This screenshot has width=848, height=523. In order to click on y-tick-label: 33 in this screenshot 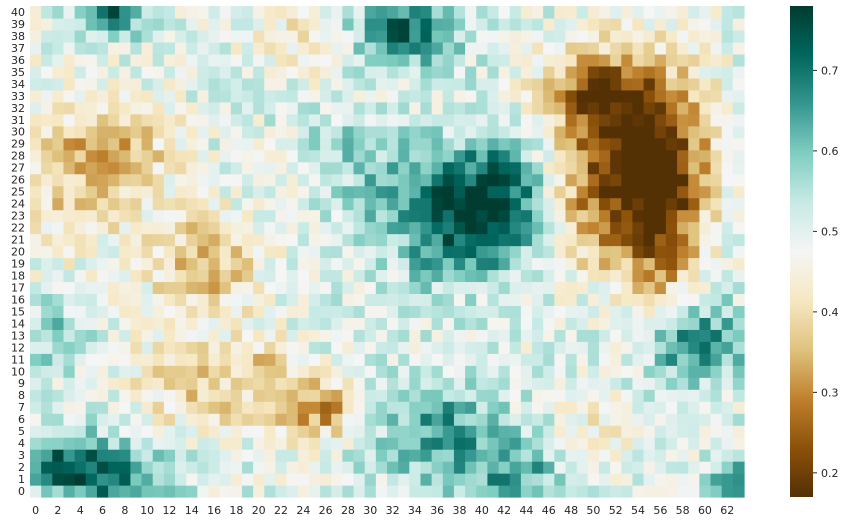, I will do `click(18, 96)`.